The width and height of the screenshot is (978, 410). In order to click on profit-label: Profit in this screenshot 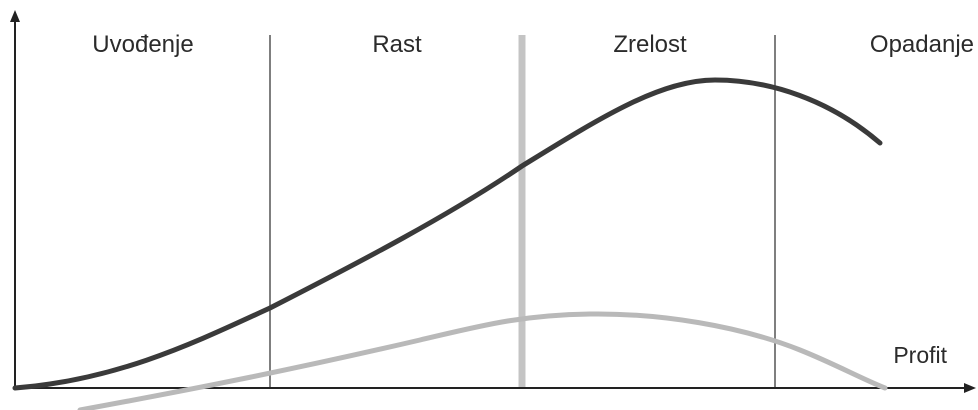, I will do `click(920, 355)`.